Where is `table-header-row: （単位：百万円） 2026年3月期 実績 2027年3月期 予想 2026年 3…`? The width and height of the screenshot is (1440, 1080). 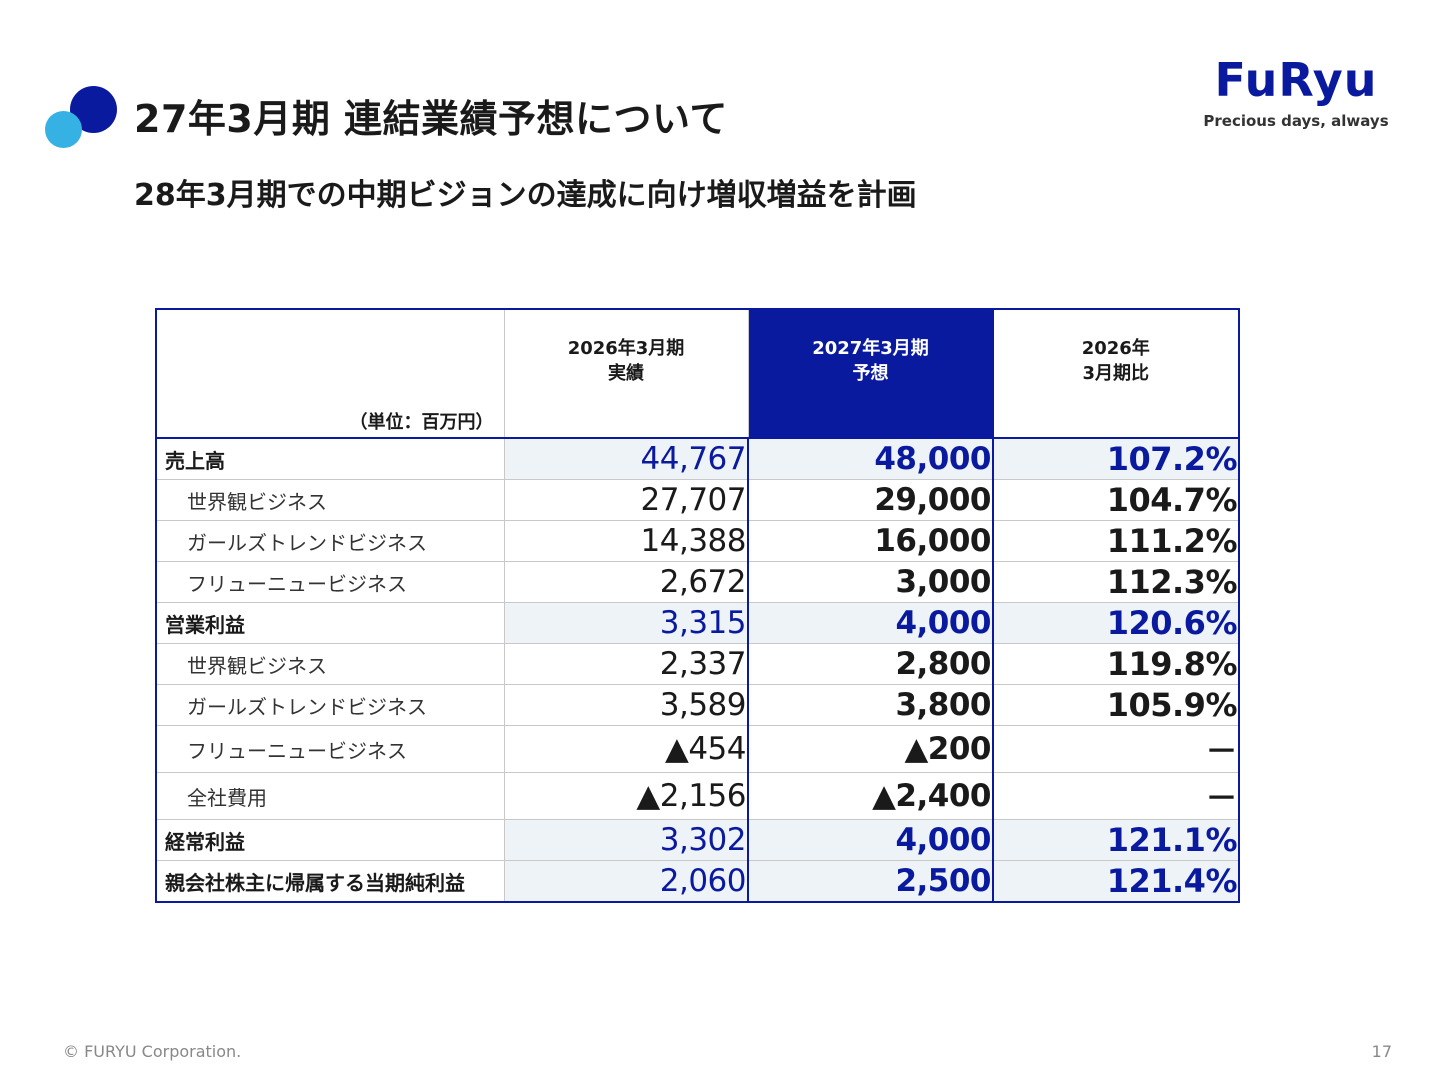 table-header-row: （単位：百万円） 2026年3月期 実績 2027年3月期 予想 2026年 3… is located at coordinates (698, 374).